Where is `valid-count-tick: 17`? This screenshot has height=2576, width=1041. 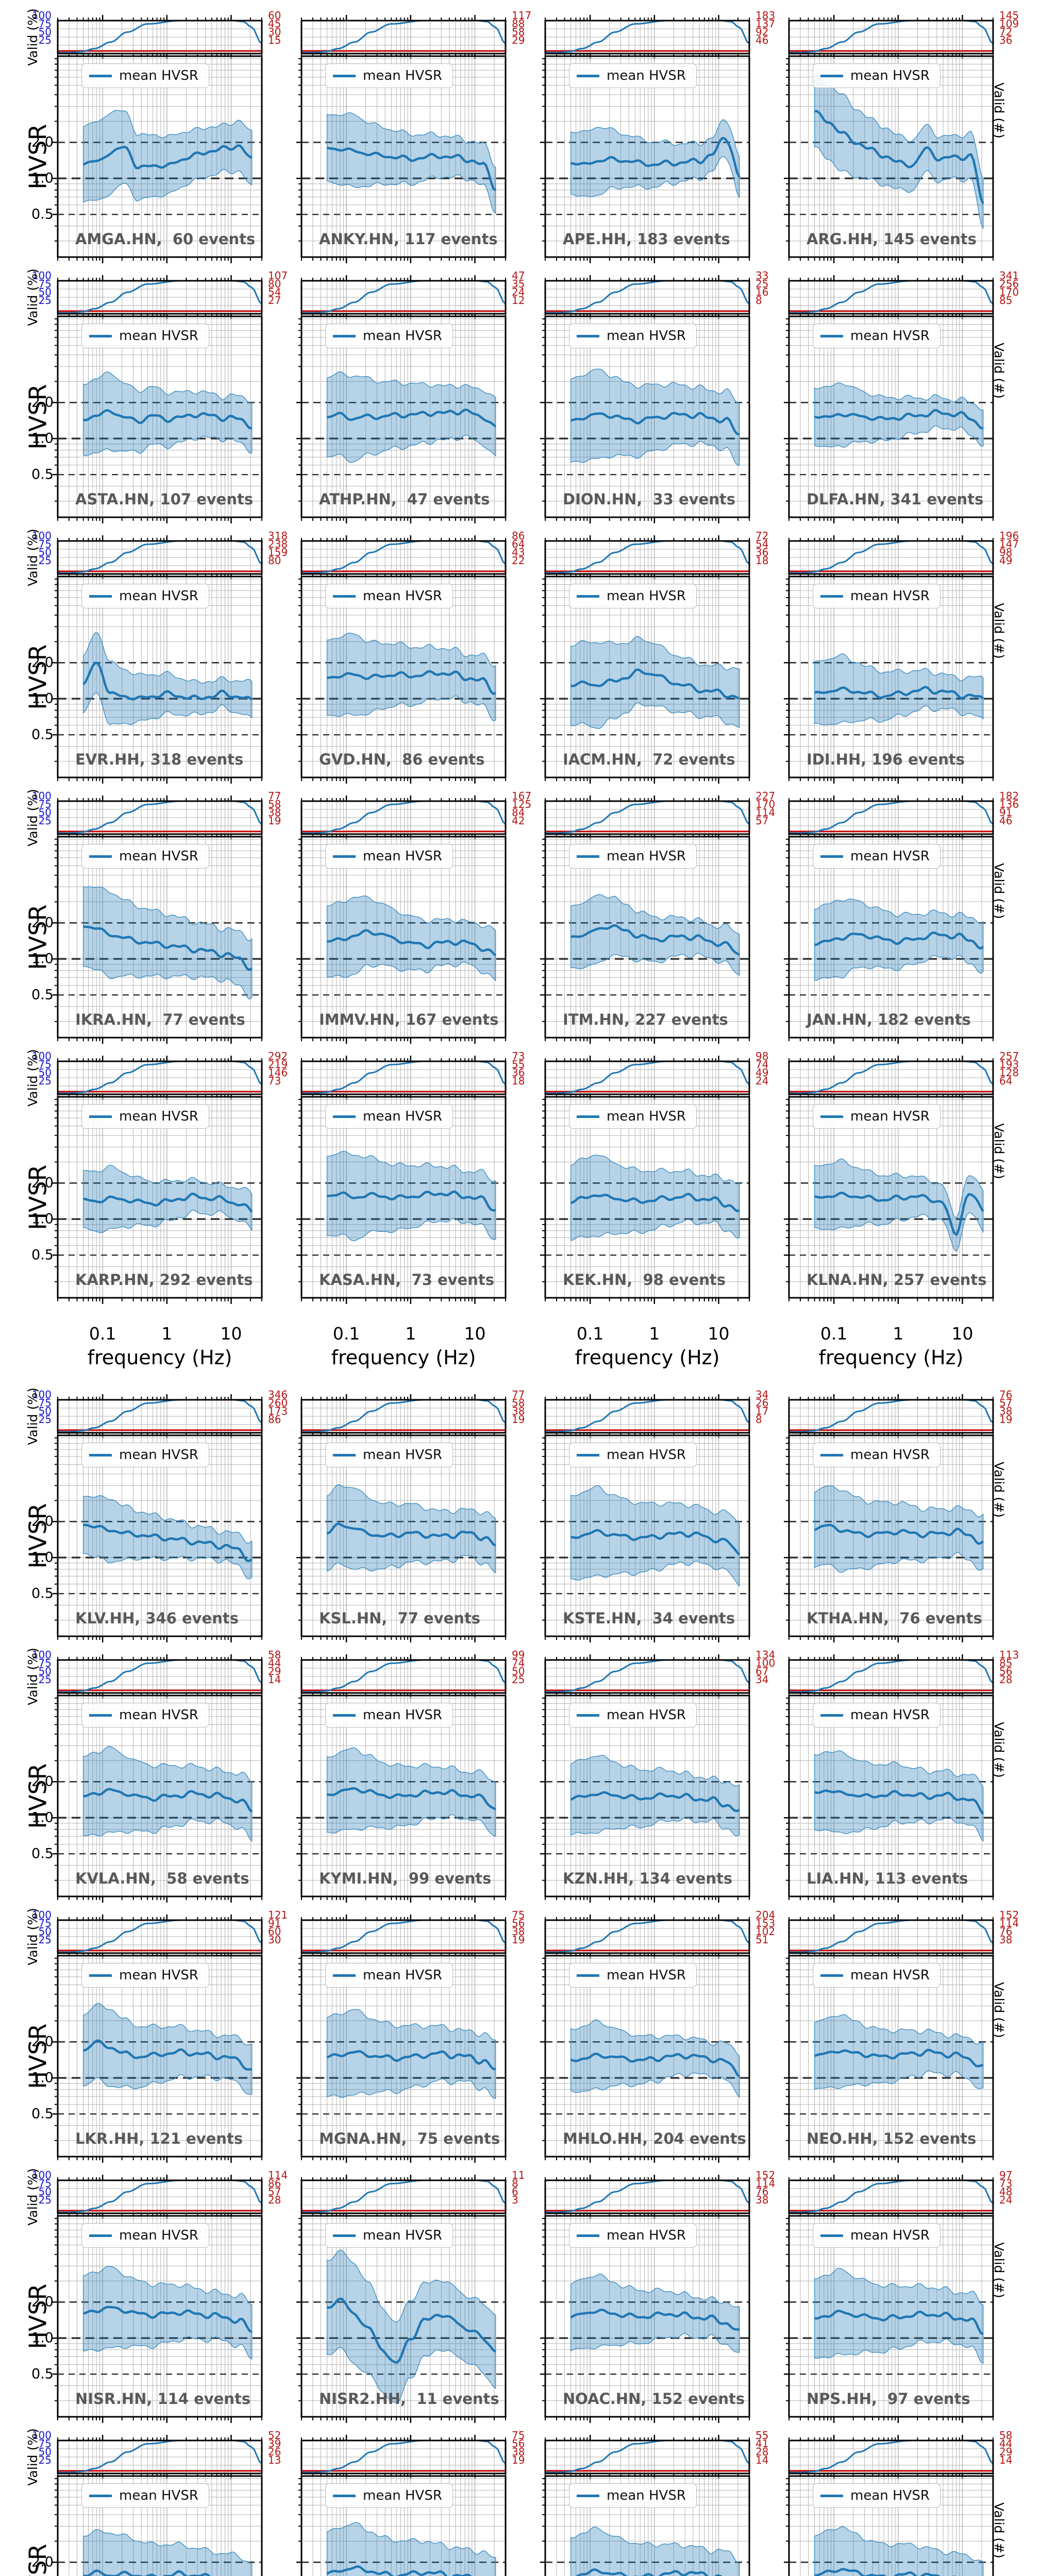 valid-count-tick: 17 is located at coordinates (762, 1411).